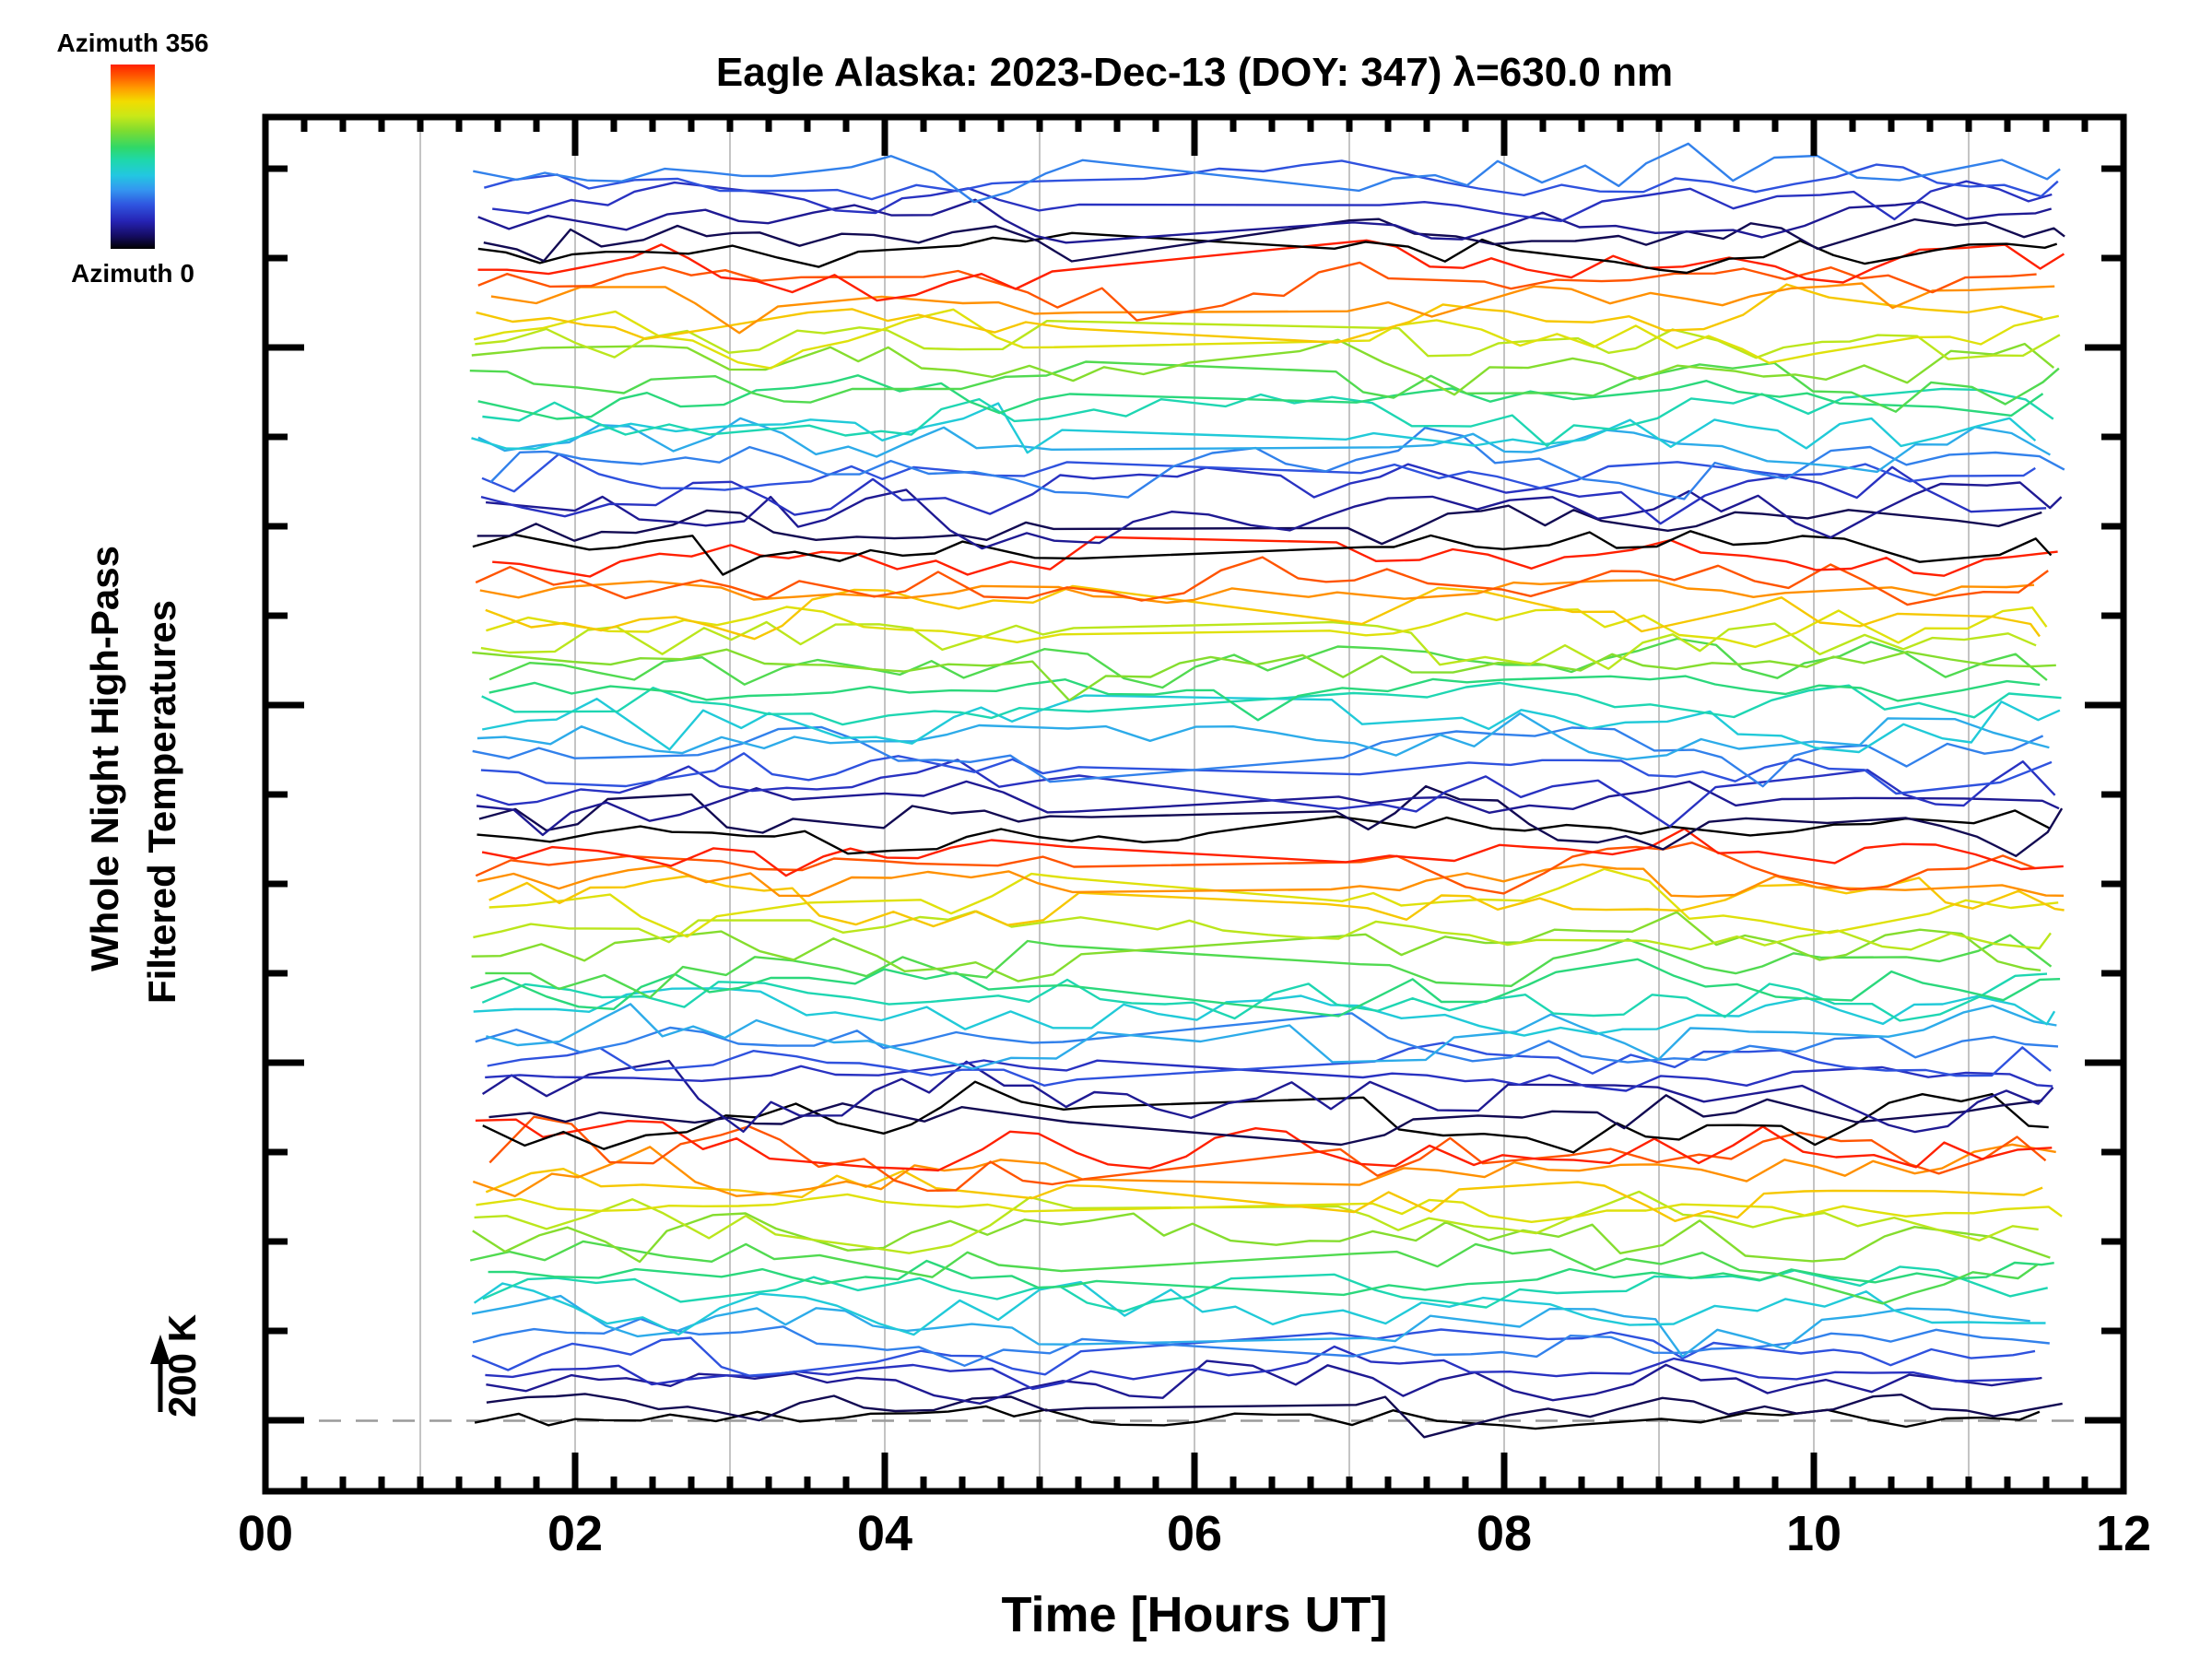 This screenshot has width=2212, height=1659. I want to click on scale-label: 200 K, so click(182, 1366).